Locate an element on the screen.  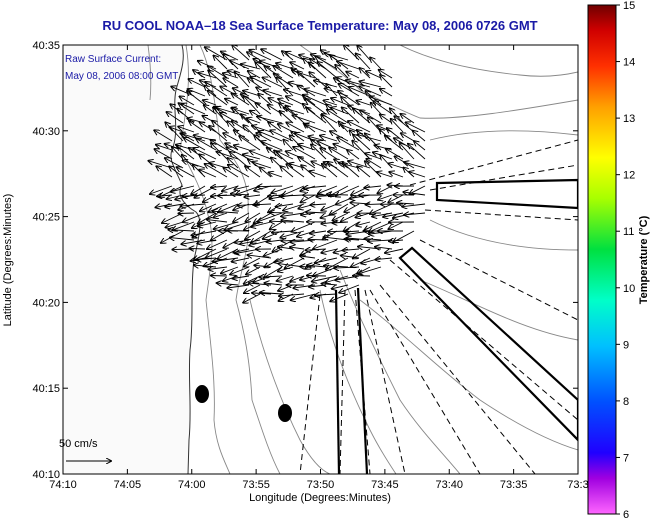
y-tick-label: 40:30 is located at coordinates (46, 132).